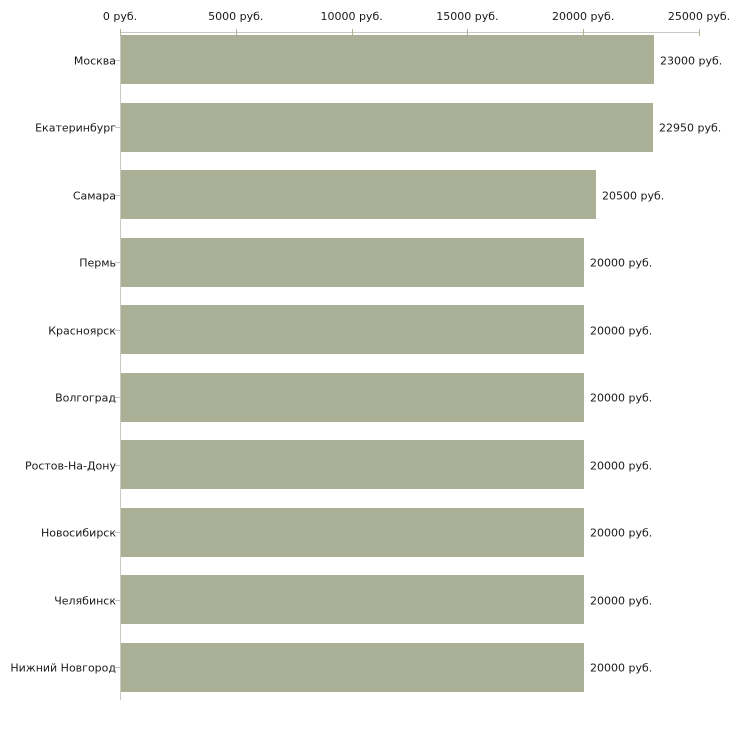 This screenshot has height=730, width=730. Describe the element at coordinates (63, 668) in the screenshot. I see `category-label: Нижний Новгород` at that location.